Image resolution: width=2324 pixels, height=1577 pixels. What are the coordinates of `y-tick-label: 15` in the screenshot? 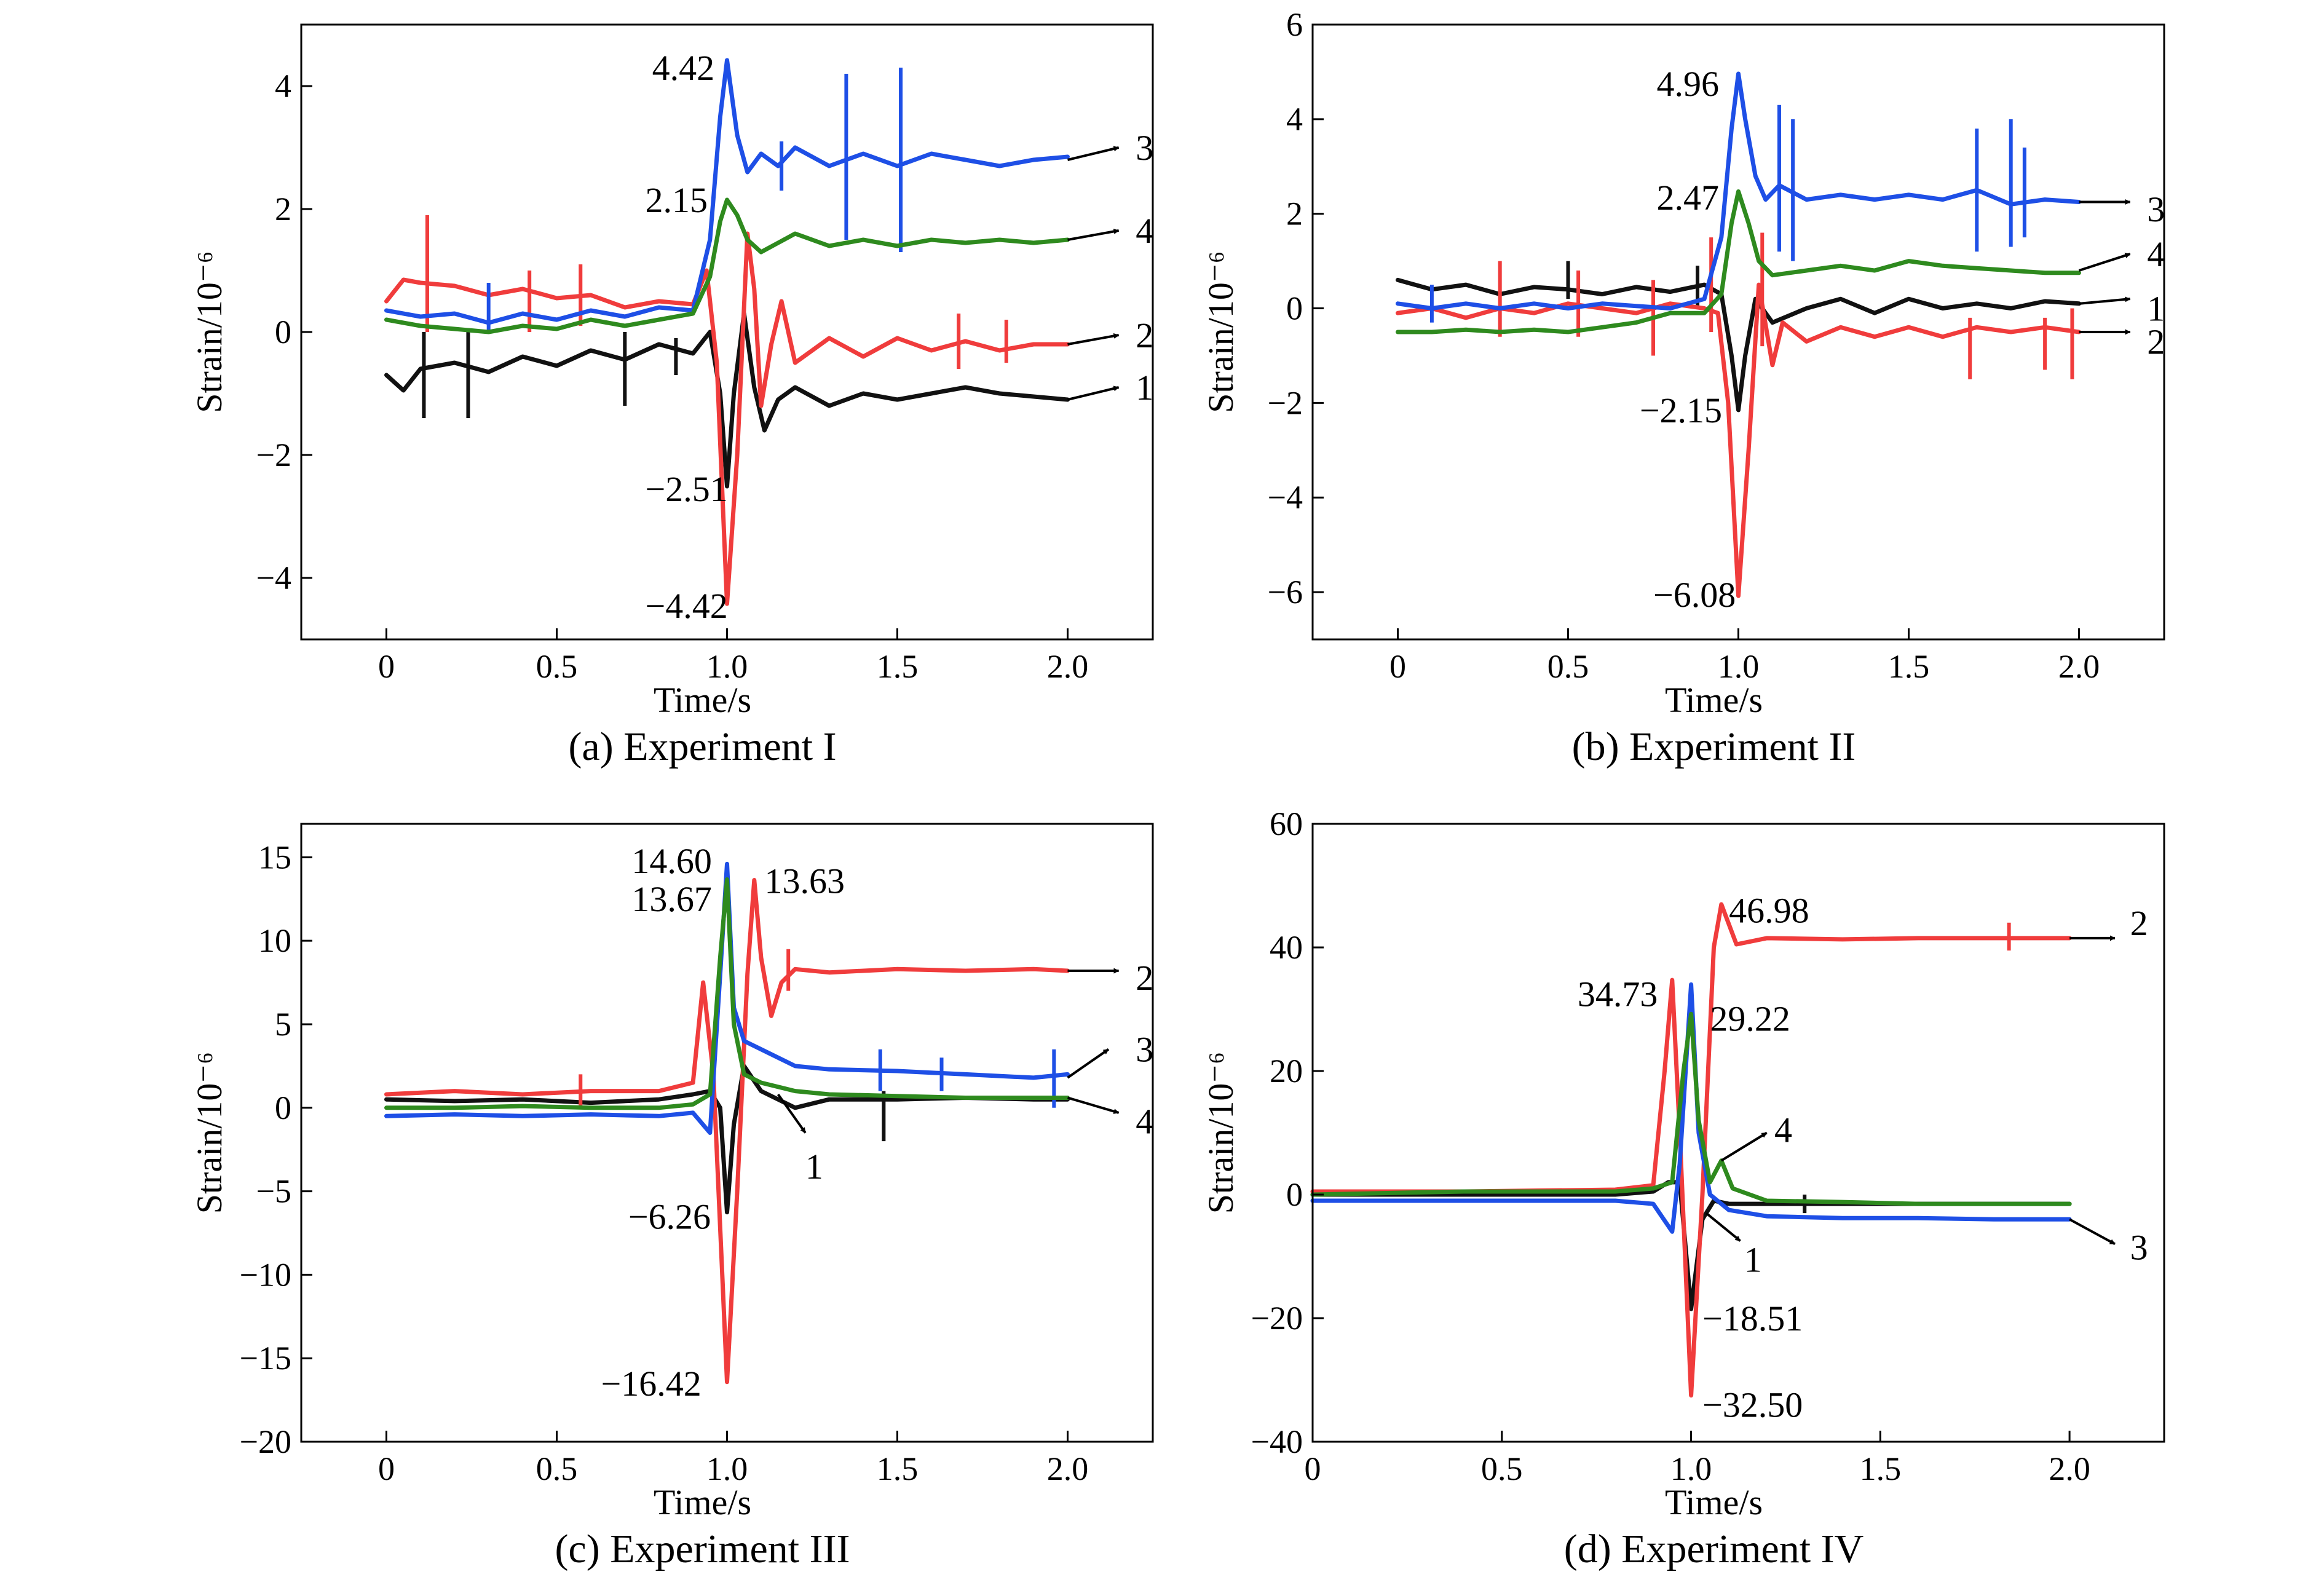 It's located at (274, 857).